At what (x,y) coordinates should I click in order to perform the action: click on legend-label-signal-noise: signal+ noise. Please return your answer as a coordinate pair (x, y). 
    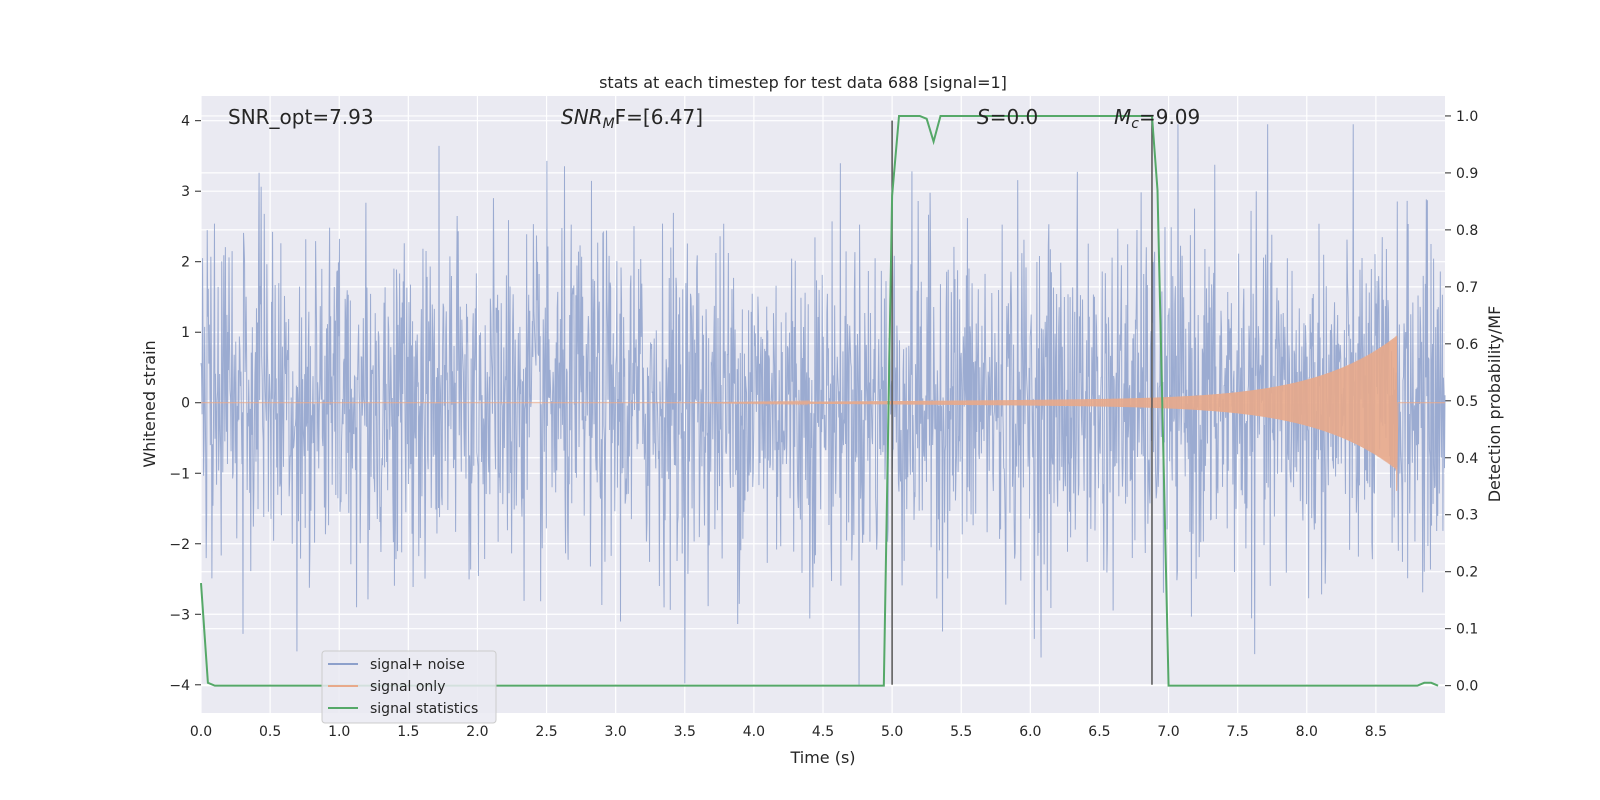
    Looking at the image, I should click on (417, 665).